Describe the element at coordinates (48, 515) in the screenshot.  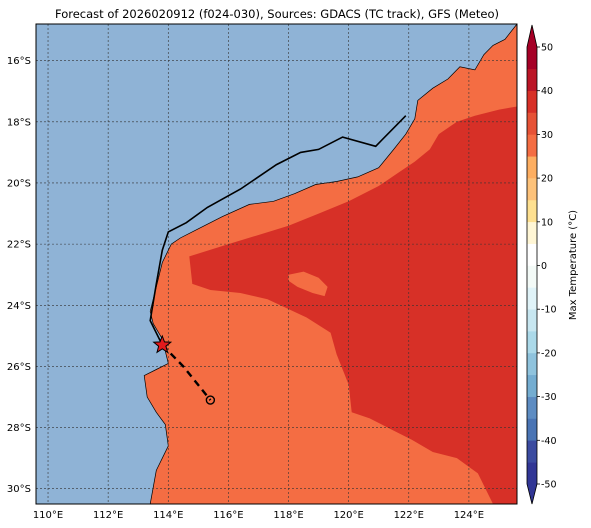
I see `longitude-tick-label: 110°E` at that location.